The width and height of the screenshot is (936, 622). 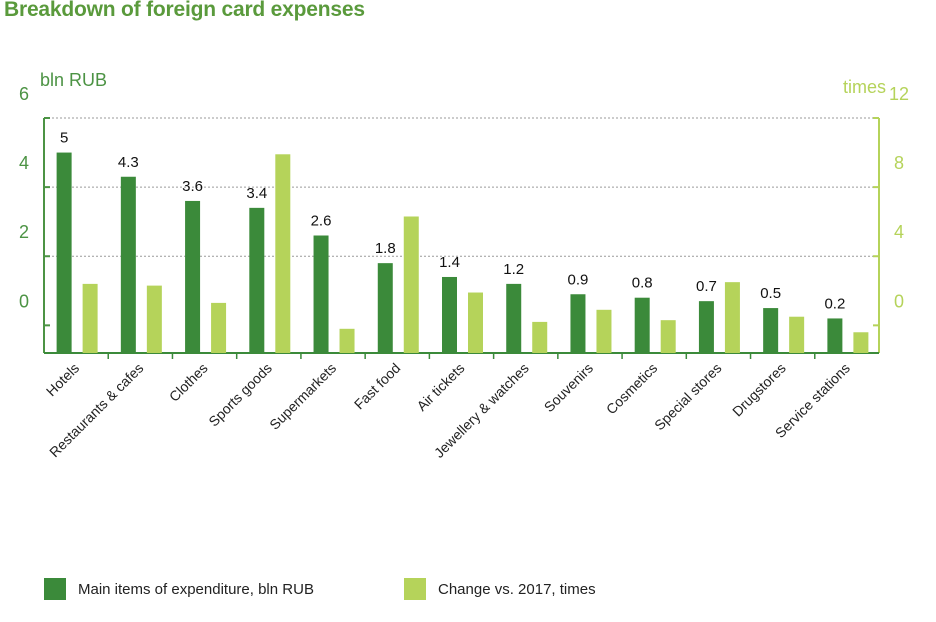 I want to click on data-label-main: 1.8, so click(x=385, y=248).